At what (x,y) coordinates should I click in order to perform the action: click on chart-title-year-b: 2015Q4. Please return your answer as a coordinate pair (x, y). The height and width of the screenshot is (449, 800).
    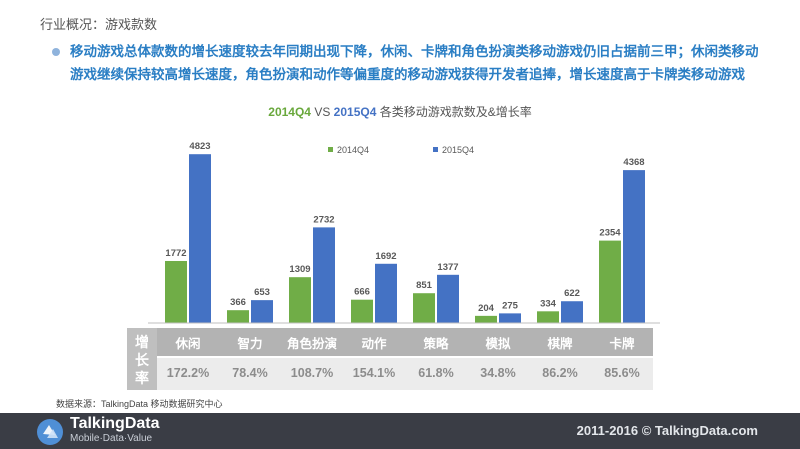
    Looking at the image, I should click on (355, 112).